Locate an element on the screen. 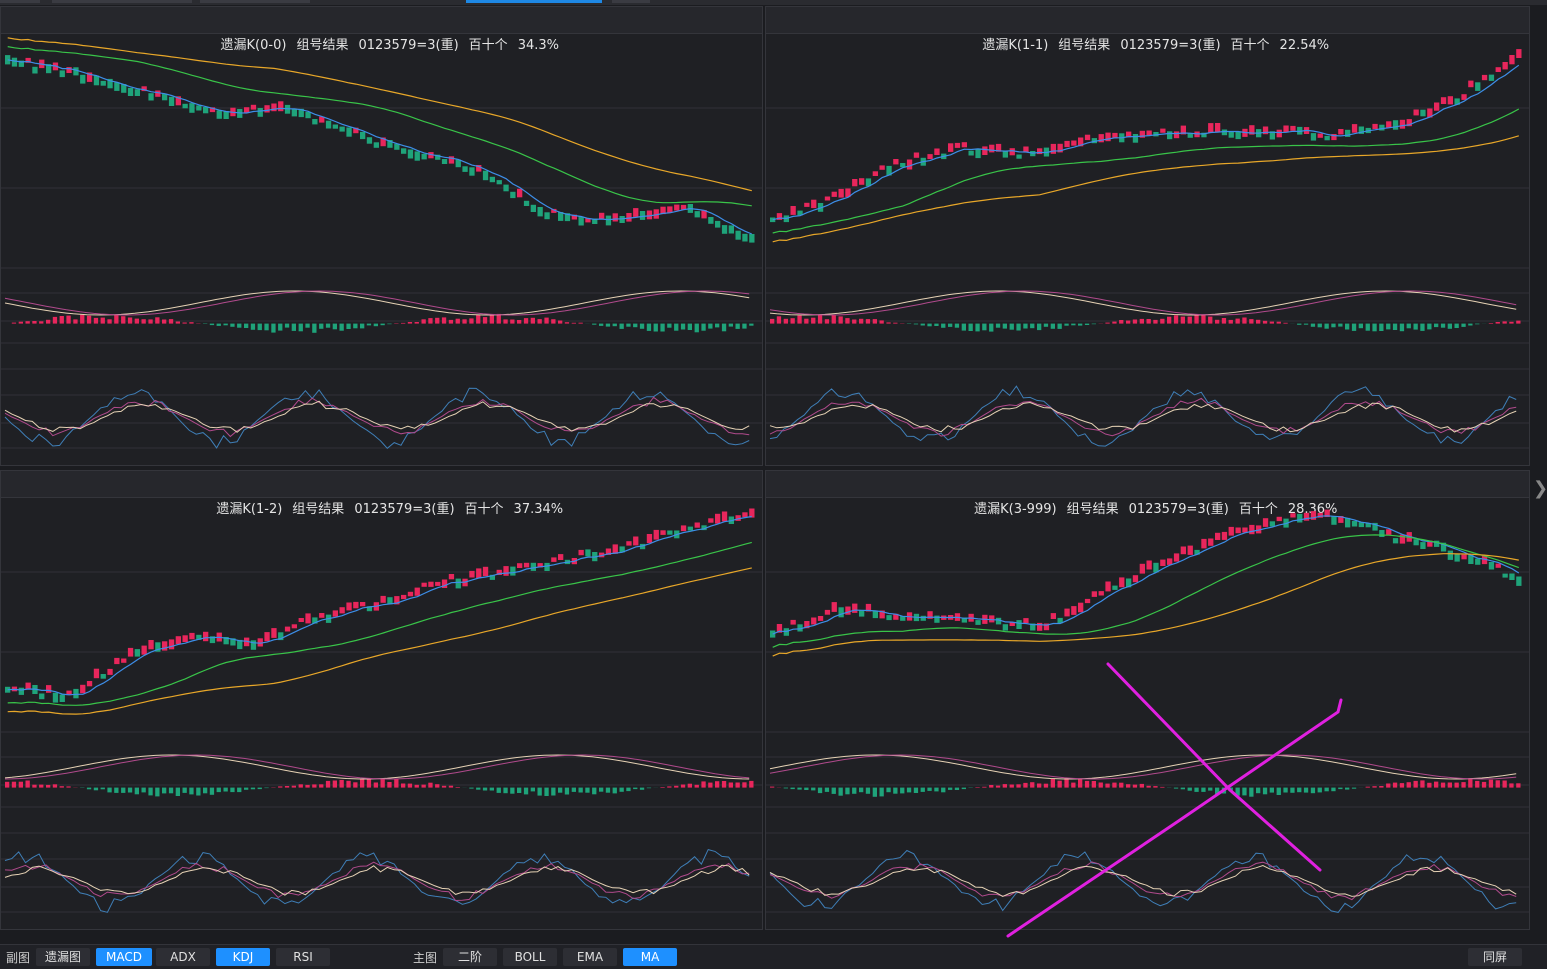 Image resolution: width=1547 pixels, height=969 pixels. main-button-second-order: 二阶 is located at coordinates (470, 957).